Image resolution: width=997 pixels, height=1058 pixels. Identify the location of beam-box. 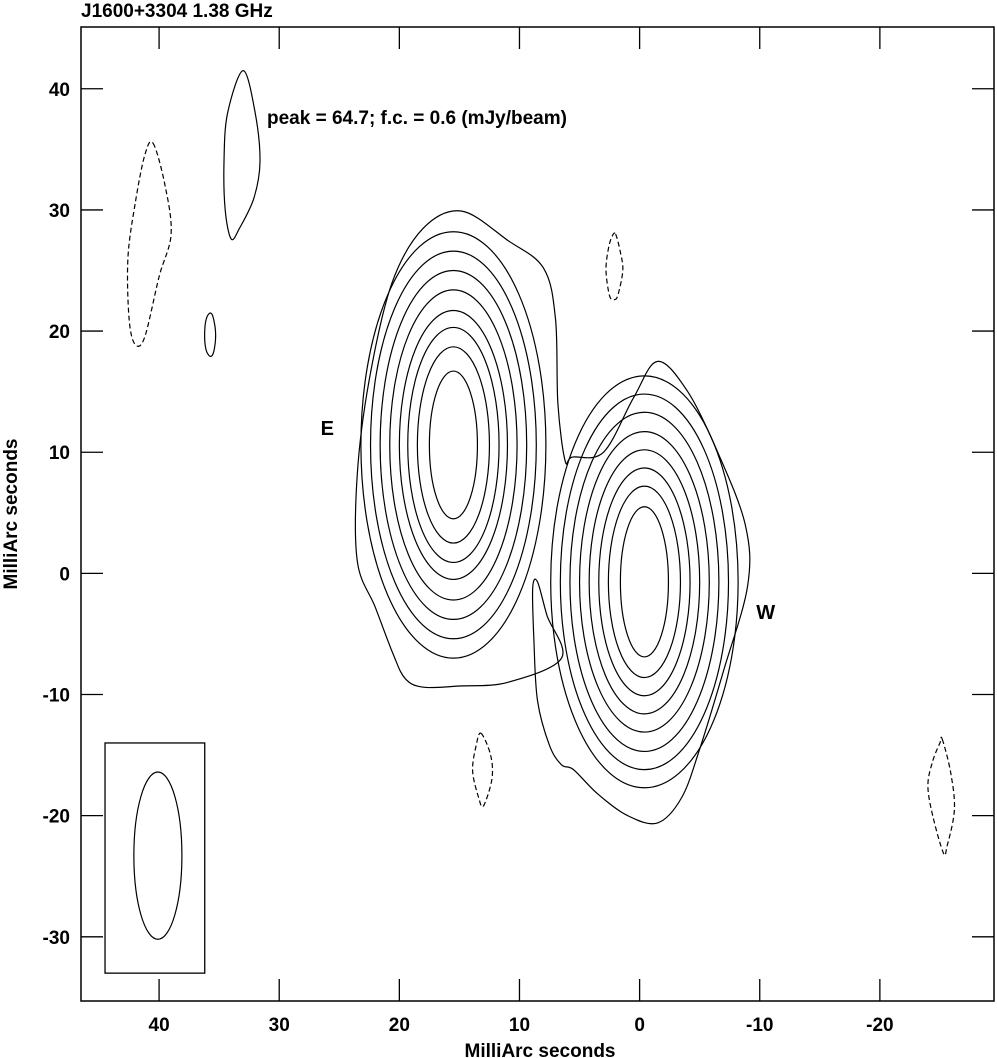
(155, 858).